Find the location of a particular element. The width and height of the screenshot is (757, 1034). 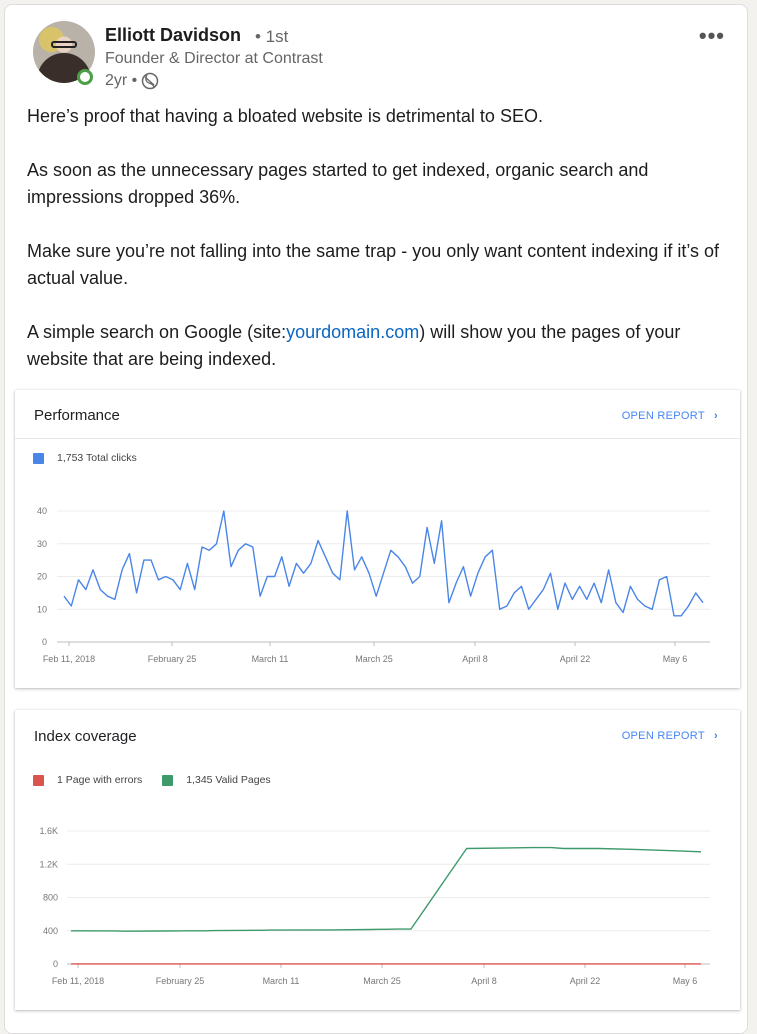

globe-icon is located at coordinates (150, 81).